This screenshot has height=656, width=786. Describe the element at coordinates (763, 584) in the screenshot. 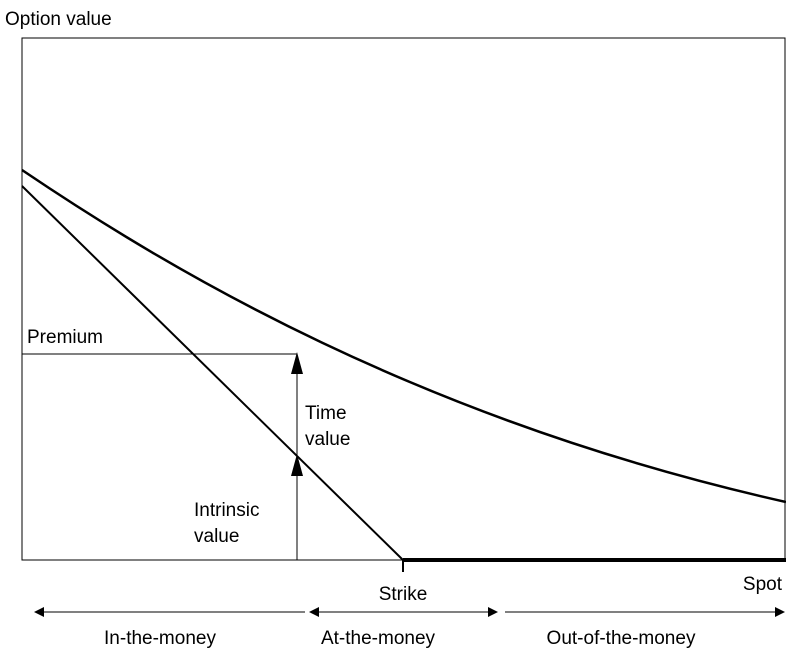

I see `spot-label: Spot` at that location.